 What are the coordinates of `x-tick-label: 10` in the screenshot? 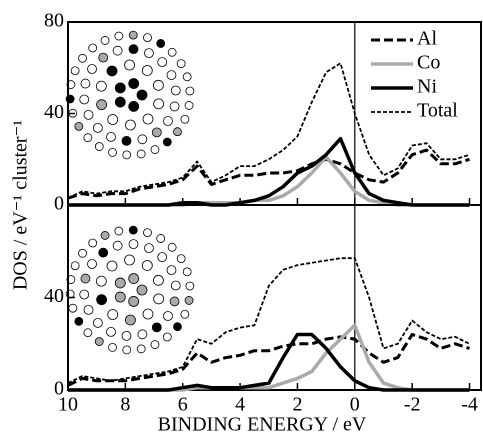 It's located at (68, 405).